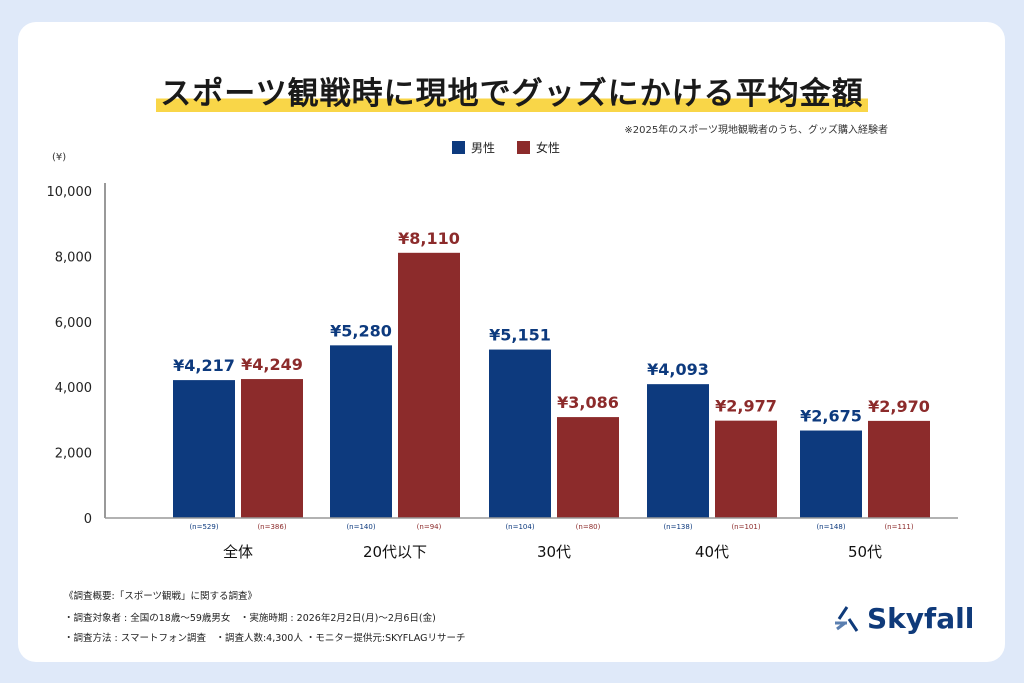  What do you see at coordinates (830, 527) in the screenshot?
I see `n-label: (n=148)` at bounding box center [830, 527].